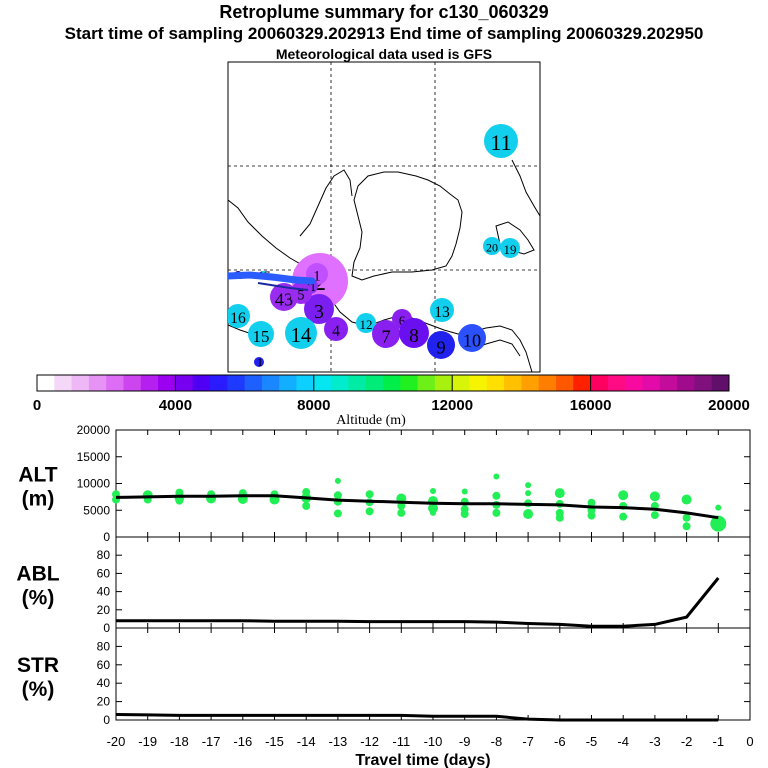 The width and height of the screenshot is (768, 768). I want to click on abl-panel: 80 60 40 20 0 ABL(%), so click(383, 585).